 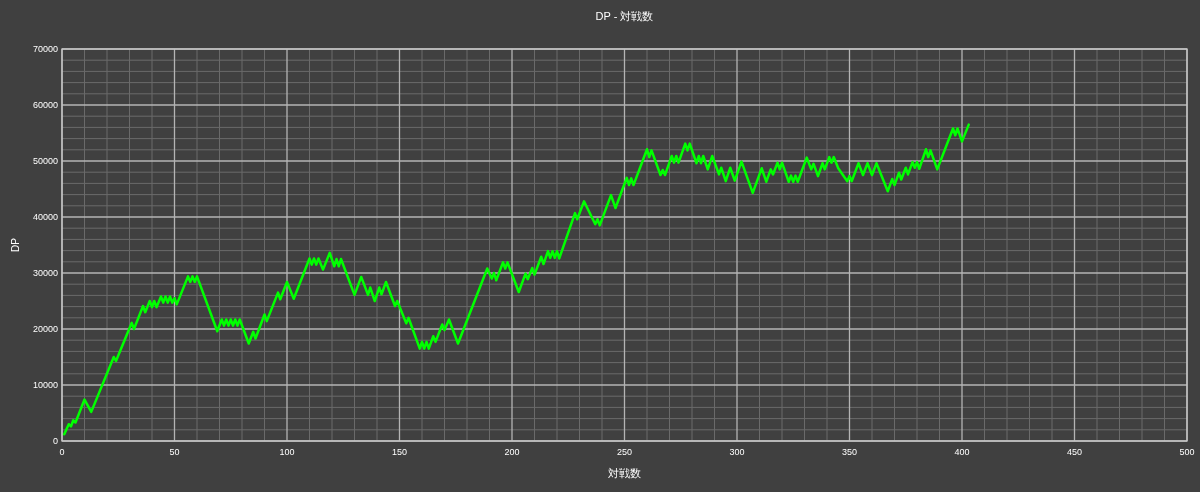 What do you see at coordinates (62, 452) in the screenshot?
I see `x-tick-label: 0` at bounding box center [62, 452].